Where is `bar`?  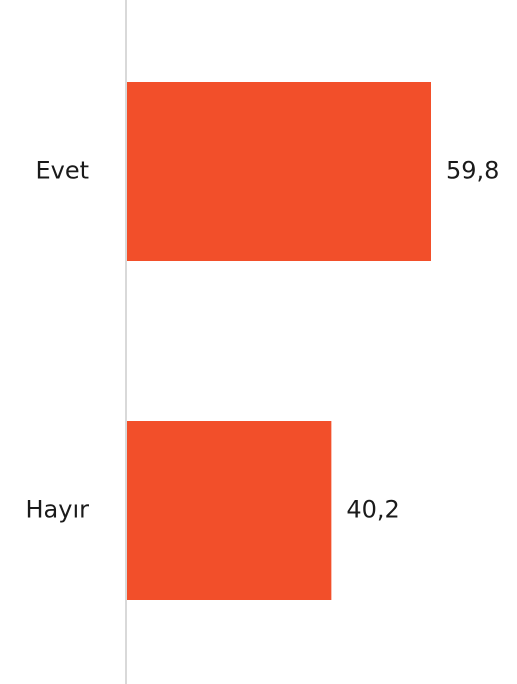 bar is located at coordinates (229, 510).